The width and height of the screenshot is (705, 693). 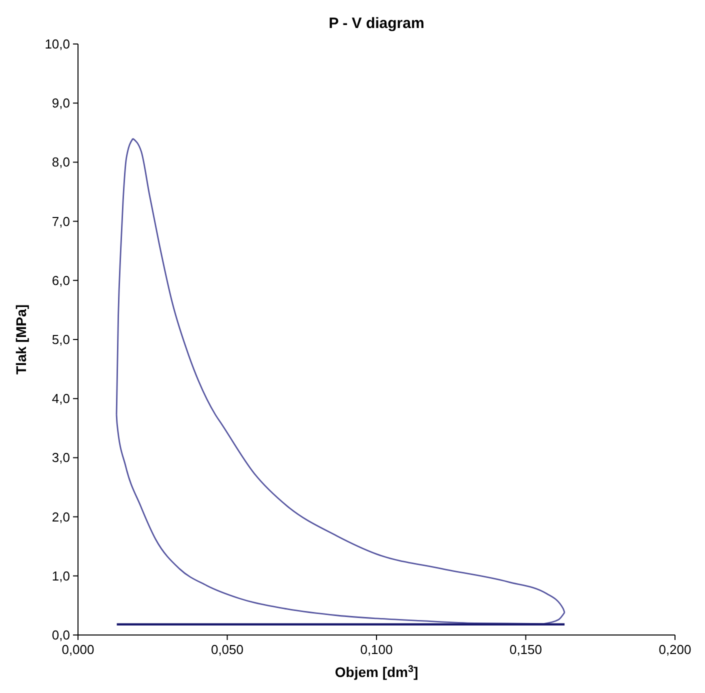 What do you see at coordinates (675, 649) in the screenshot?
I see `x-tick-label: 0,200` at bounding box center [675, 649].